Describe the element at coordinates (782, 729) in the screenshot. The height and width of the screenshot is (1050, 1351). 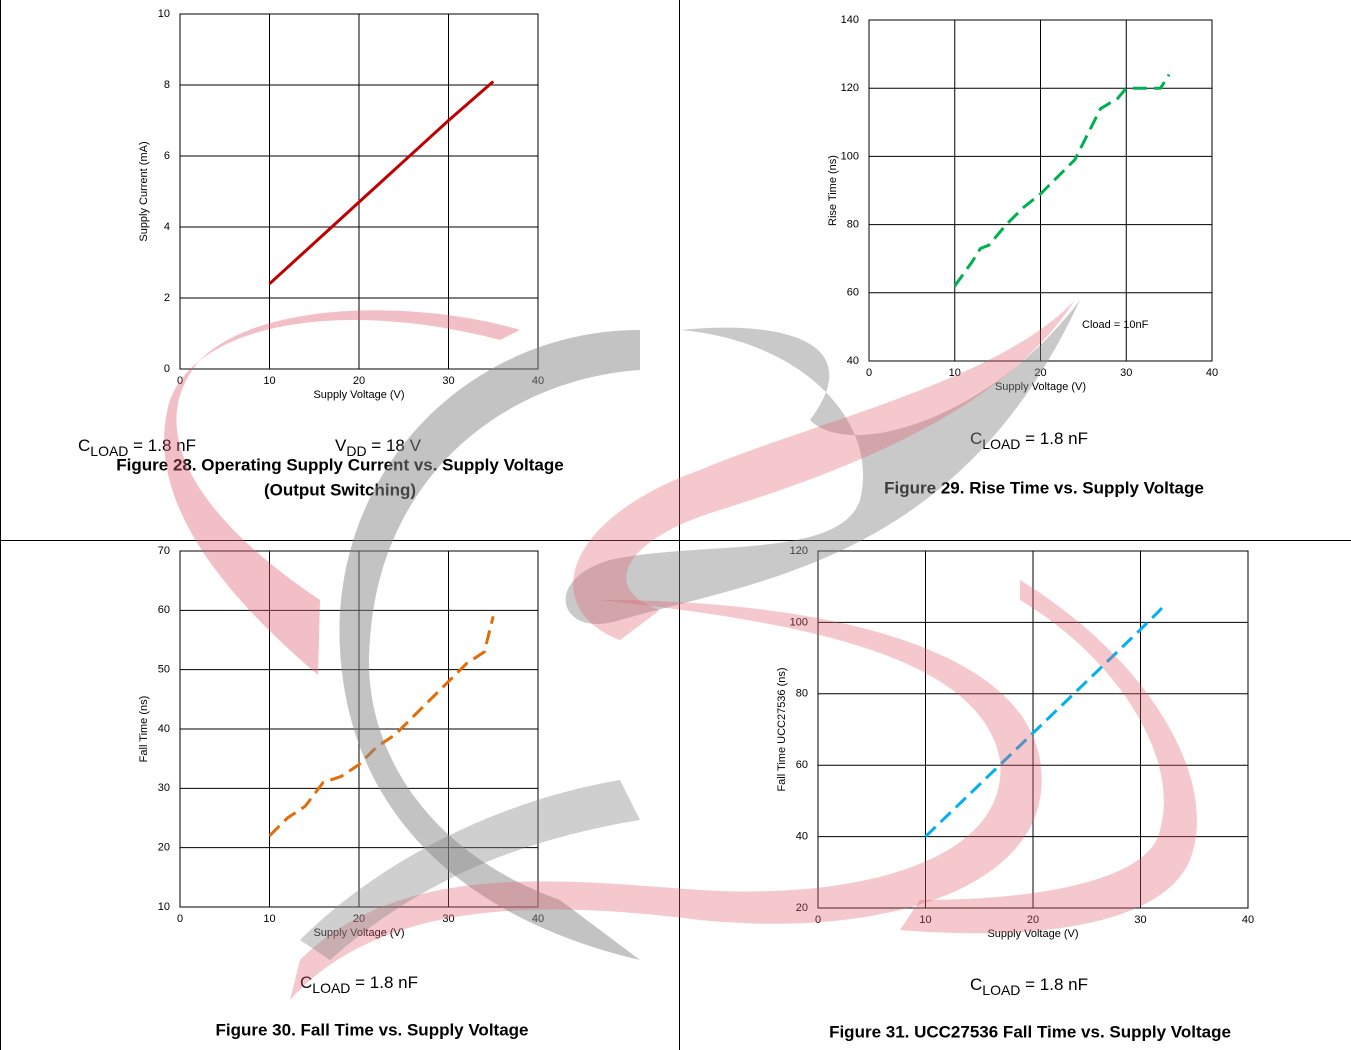
I see `y-axis-label: Fall Time UCC27536 (ns)` at that location.